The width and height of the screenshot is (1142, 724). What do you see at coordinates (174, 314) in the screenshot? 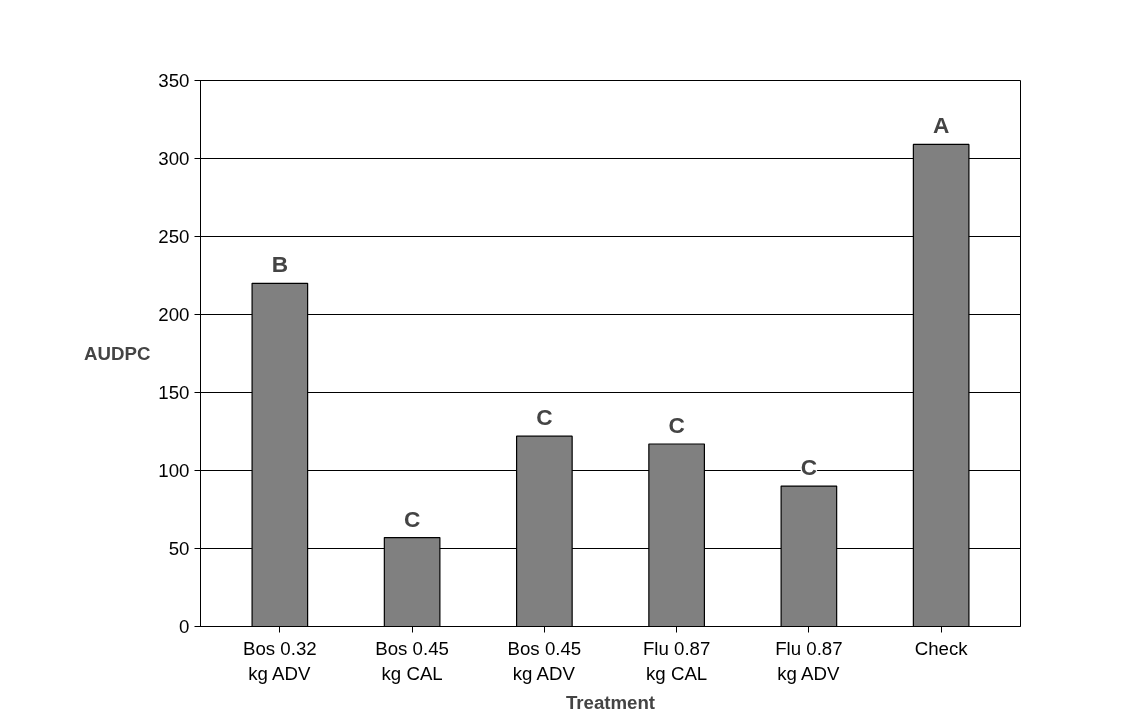
I see `y-tick-label: 200` at bounding box center [174, 314].